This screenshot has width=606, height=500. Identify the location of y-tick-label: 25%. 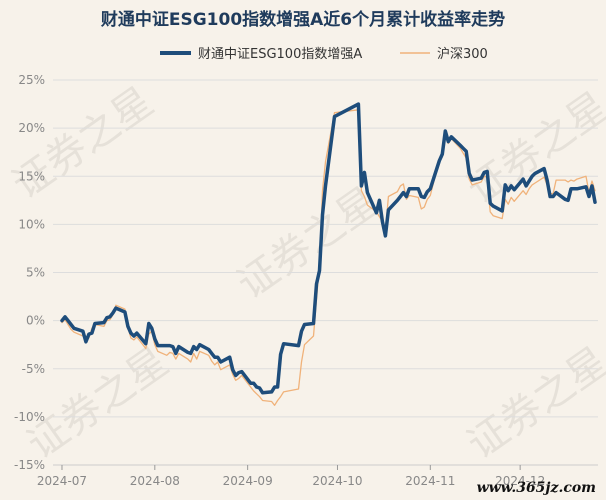
(31, 80).